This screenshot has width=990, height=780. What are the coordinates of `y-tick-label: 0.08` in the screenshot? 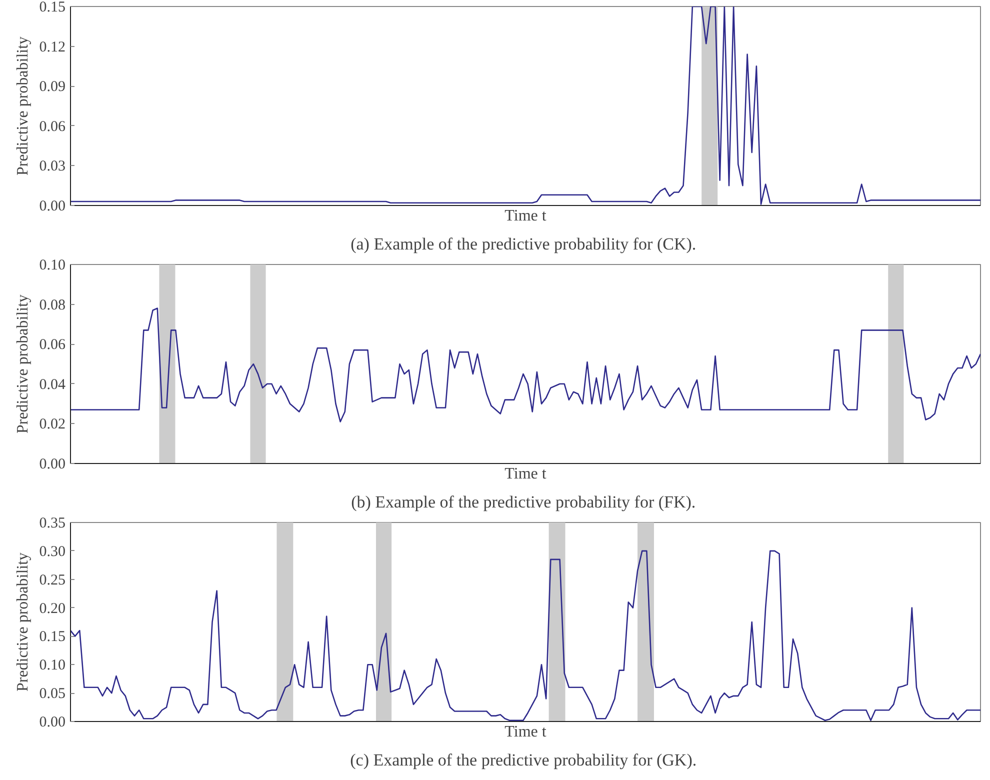 It's located at (52, 305).